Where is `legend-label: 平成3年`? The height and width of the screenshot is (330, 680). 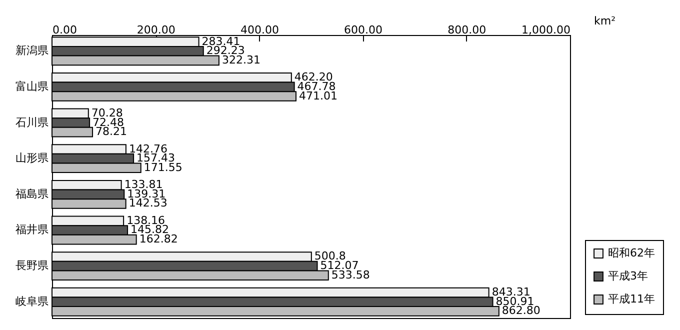 legend-label: 平成3年 is located at coordinates (628, 276).